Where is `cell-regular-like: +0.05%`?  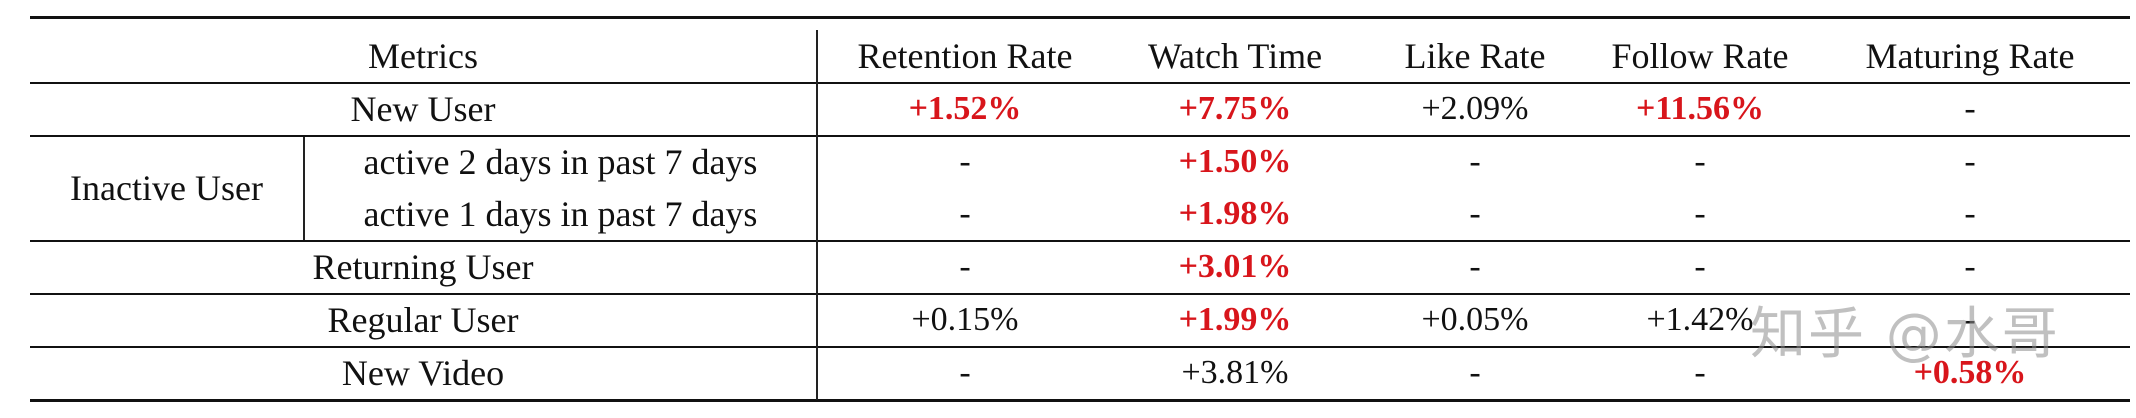 cell-regular-like: +0.05% is located at coordinates (1475, 319).